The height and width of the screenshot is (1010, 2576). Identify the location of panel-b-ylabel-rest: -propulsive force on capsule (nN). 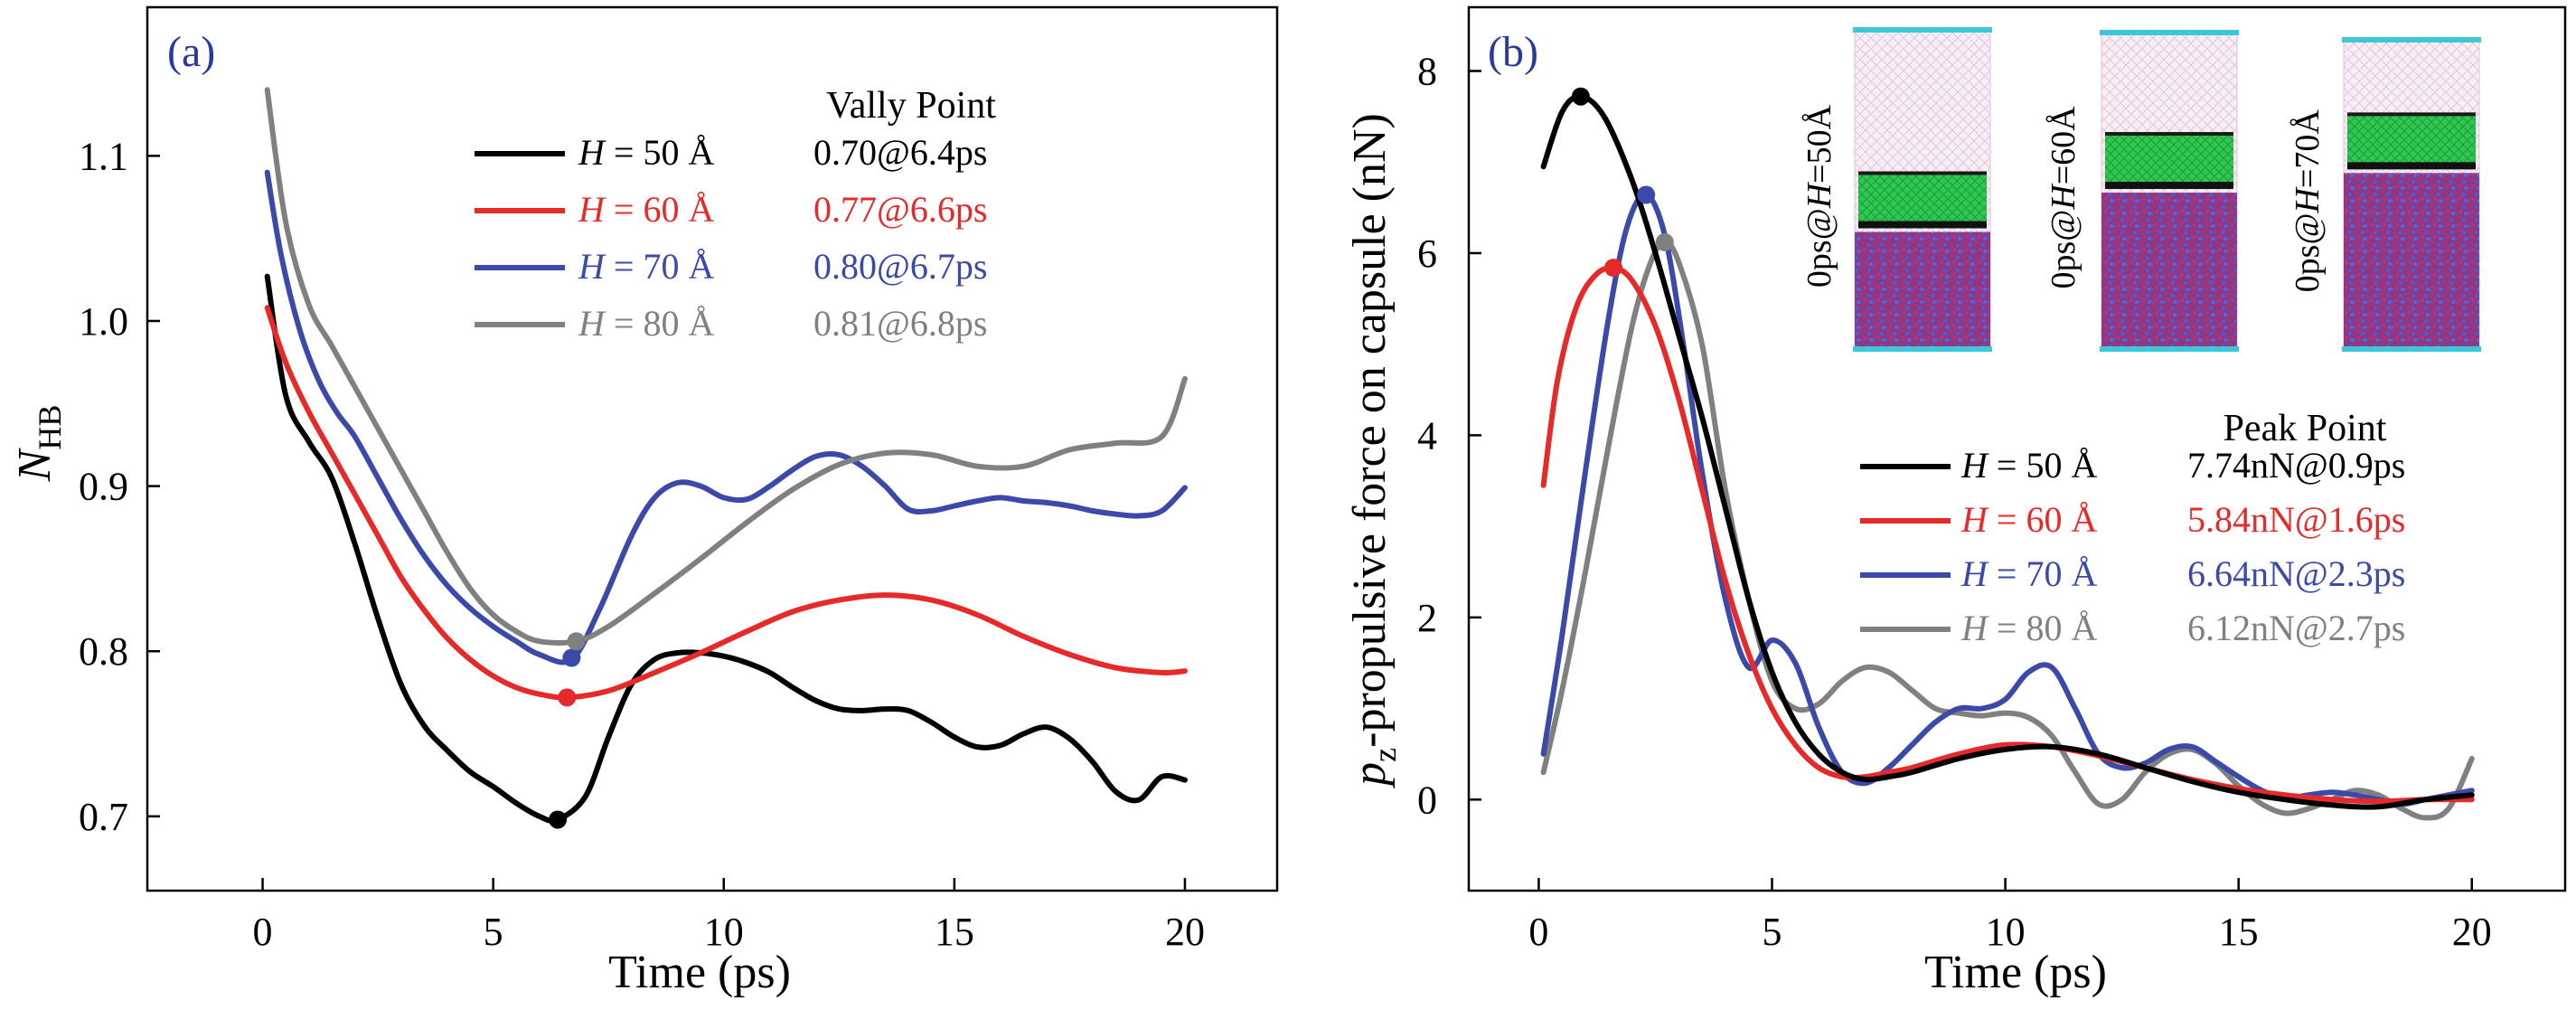
(1370, 431).